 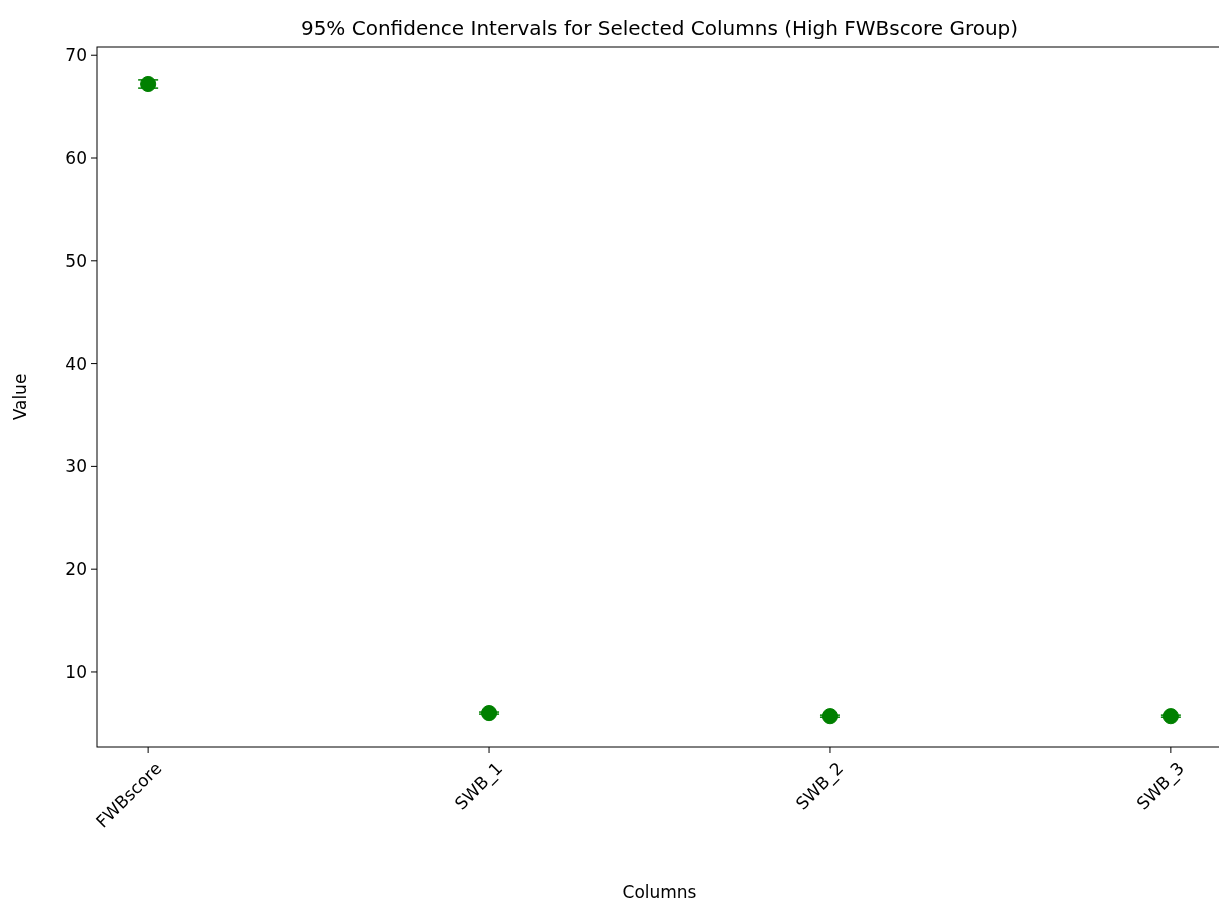 What do you see at coordinates (659, 28) in the screenshot?
I see `chart-title: 95% Confidence Intervals for Selected Columns (High FWBscore Group)` at bounding box center [659, 28].